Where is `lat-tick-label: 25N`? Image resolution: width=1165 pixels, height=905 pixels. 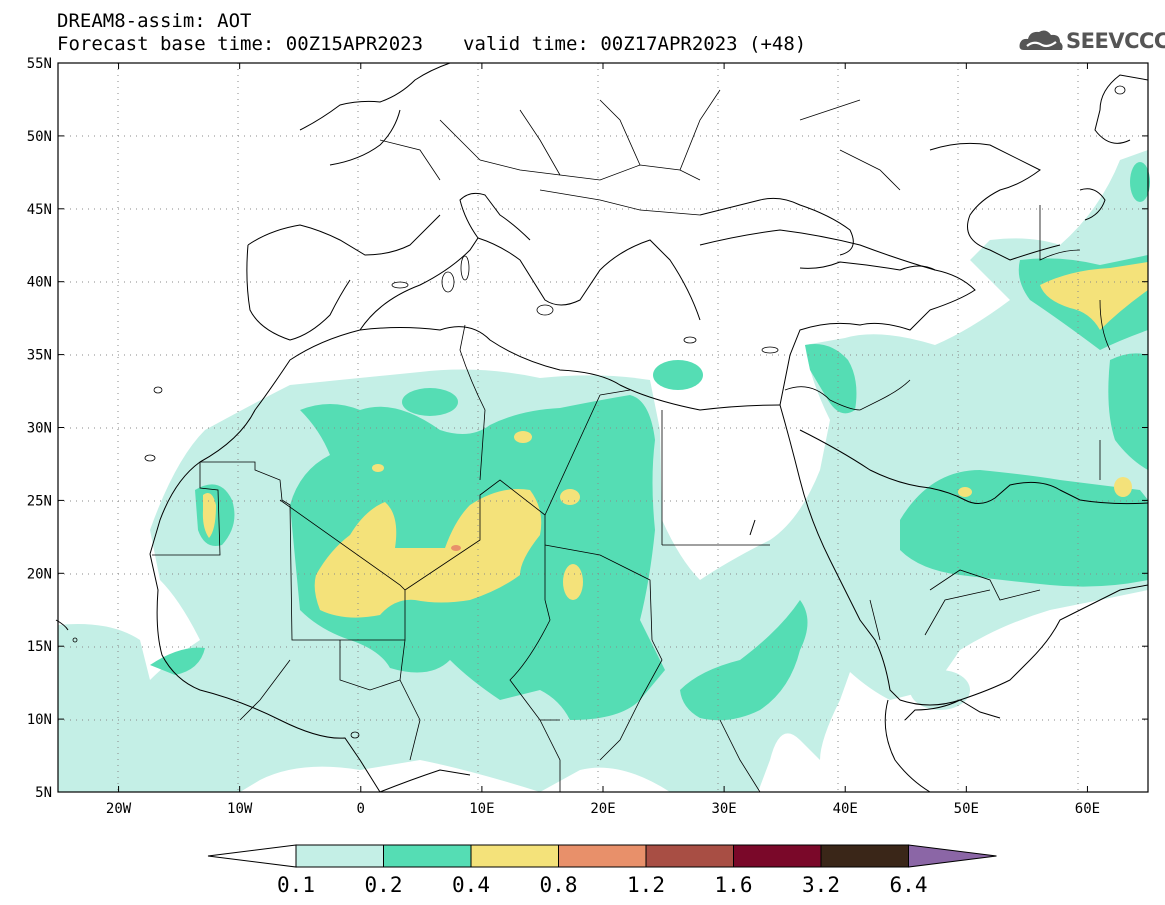 lat-tick-label: 25N is located at coordinates (39, 501).